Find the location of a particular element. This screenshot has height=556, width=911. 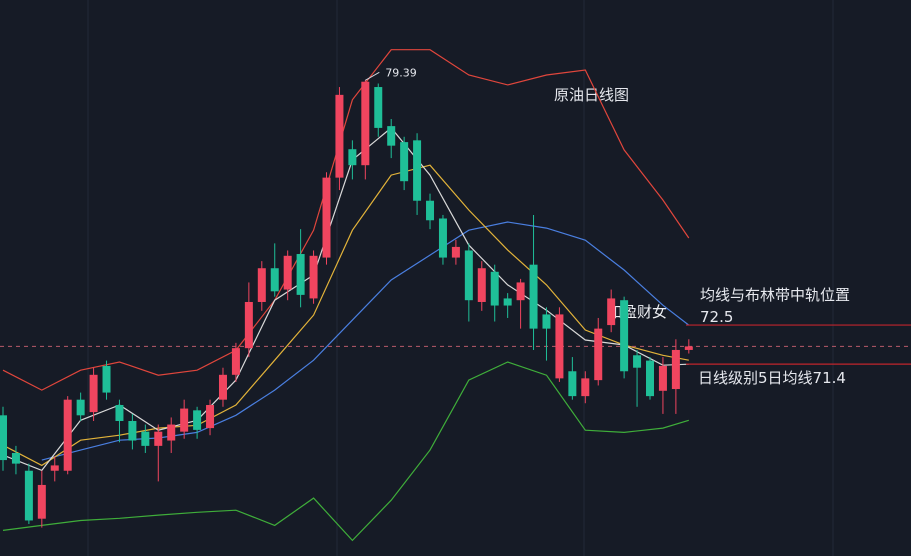

watermark: 如盈财女 is located at coordinates (637, 312).